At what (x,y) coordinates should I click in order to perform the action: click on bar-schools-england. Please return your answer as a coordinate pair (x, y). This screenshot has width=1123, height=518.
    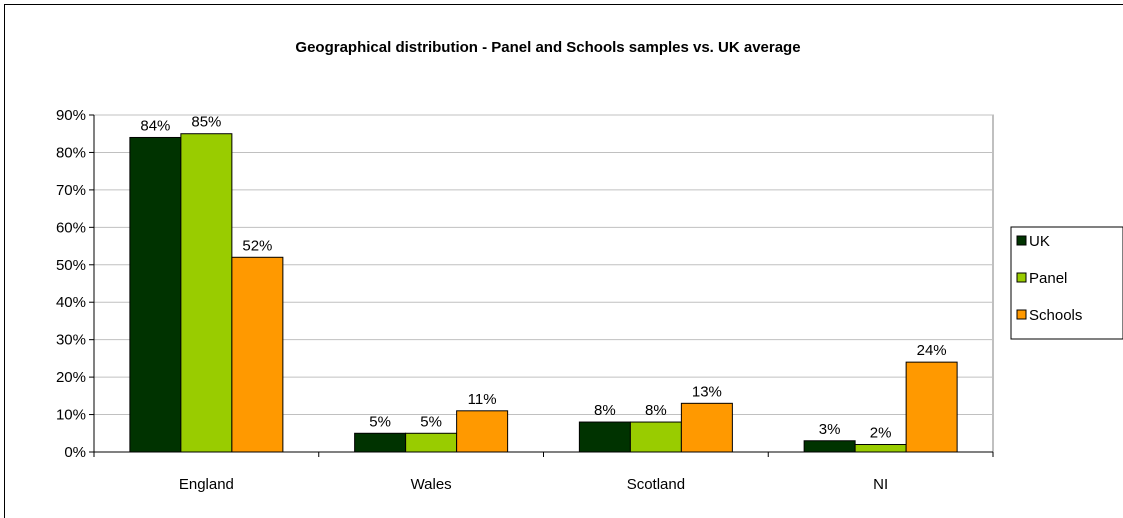
    Looking at the image, I should click on (257, 354).